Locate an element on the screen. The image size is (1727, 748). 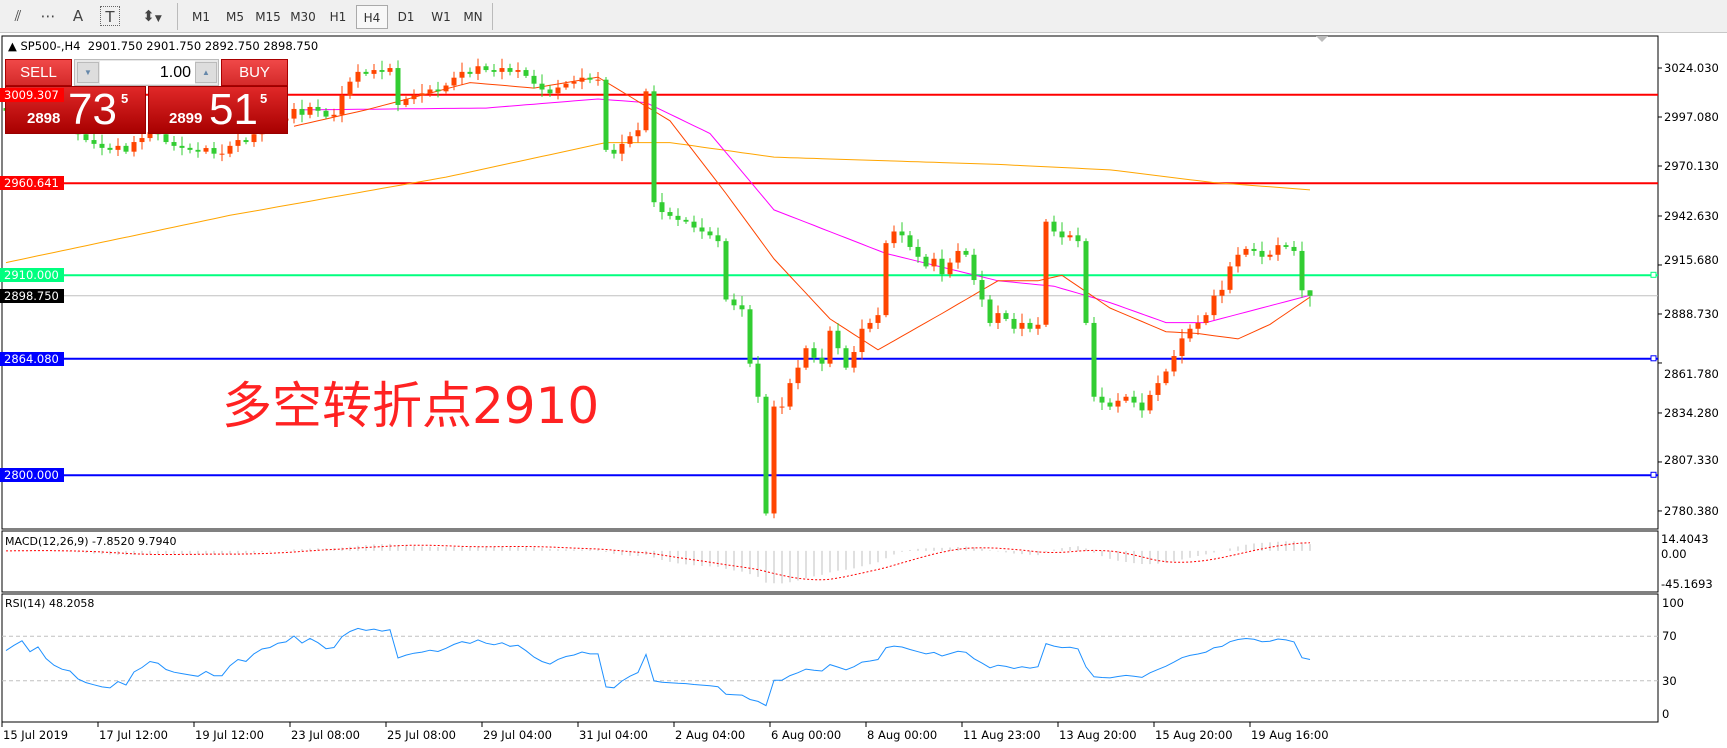
tab-m5: M5 is located at coordinates (235, 17).